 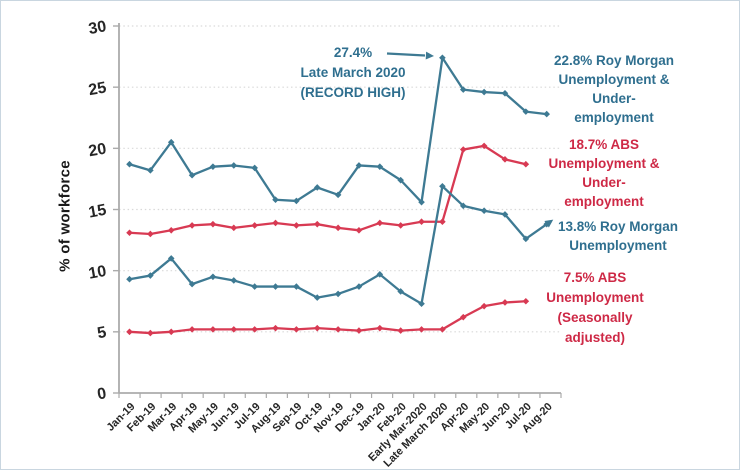 I want to click on y-axis-tick-label: 15, so click(x=97, y=212).